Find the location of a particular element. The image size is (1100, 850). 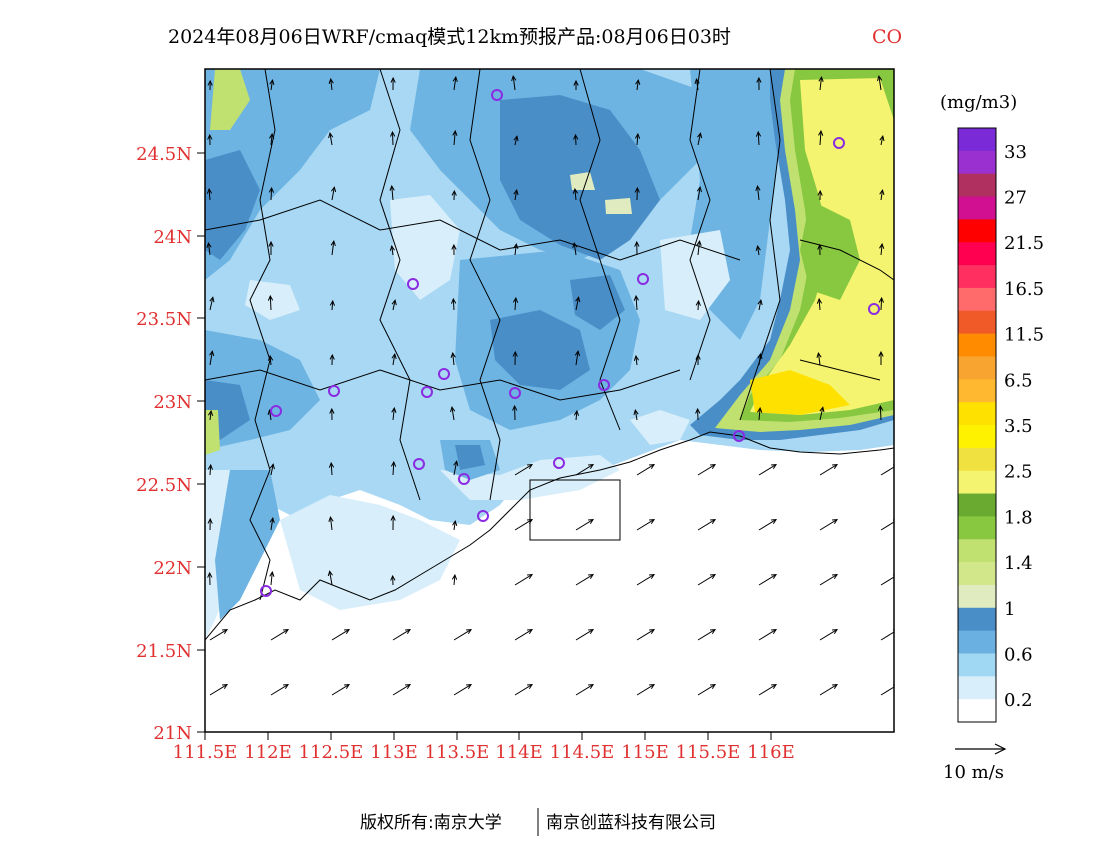

colorbar-labels: 33 27 21.5 16.5 11.5 6.5 3.5 2.5 1.8 1.4 1 0.6 0.2 is located at coordinates (1024, 426).